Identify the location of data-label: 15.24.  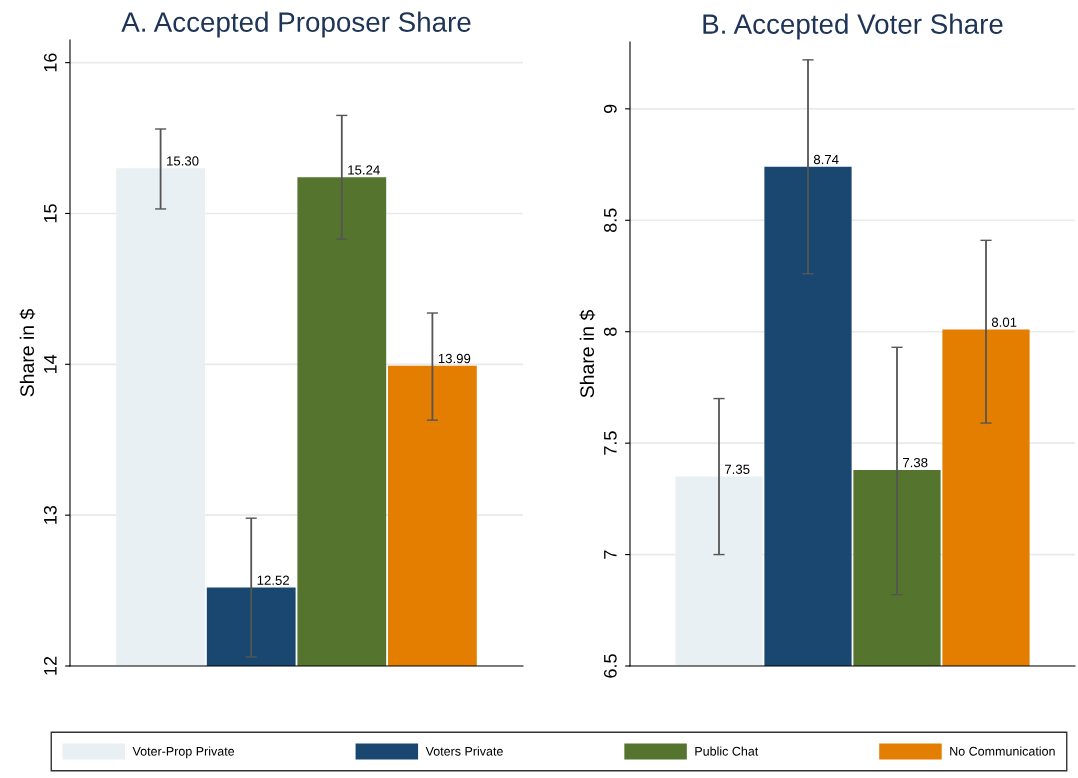
(364, 170).